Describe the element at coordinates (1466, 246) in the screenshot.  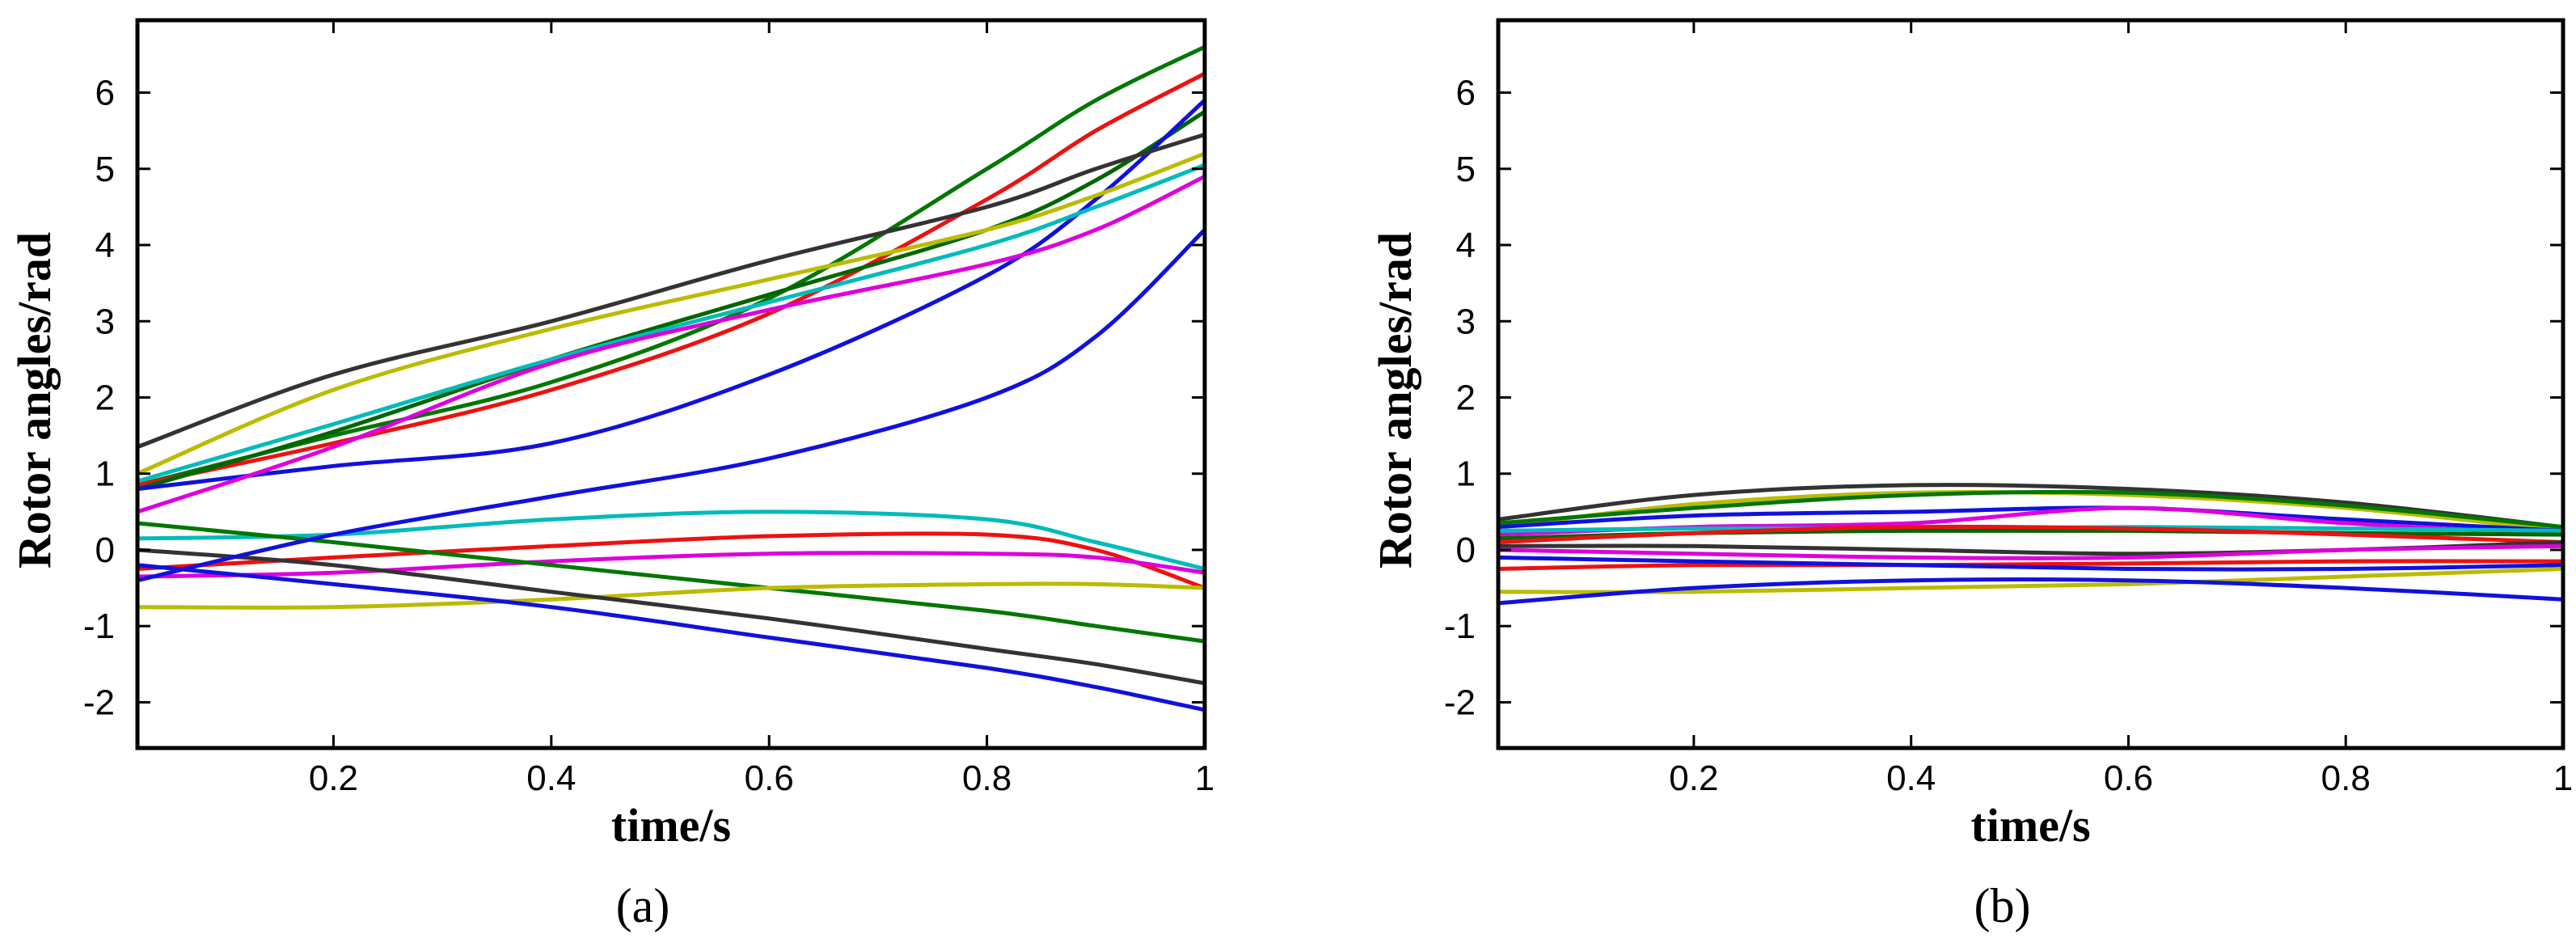
I see `y-tick-label-b-7: 4` at that location.